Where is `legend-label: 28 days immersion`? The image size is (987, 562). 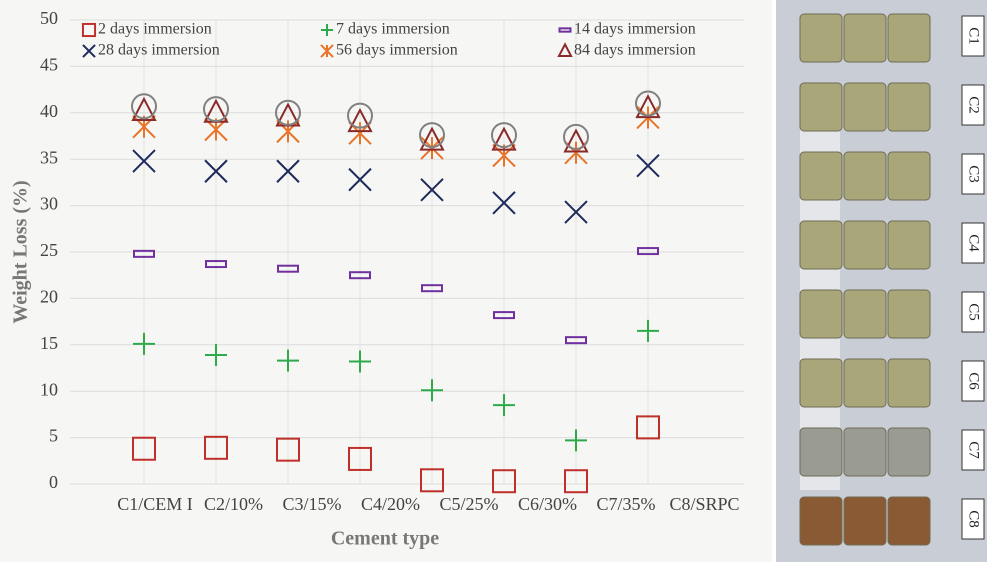
legend-label: 28 days immersion is located at coordinates (159, 50).